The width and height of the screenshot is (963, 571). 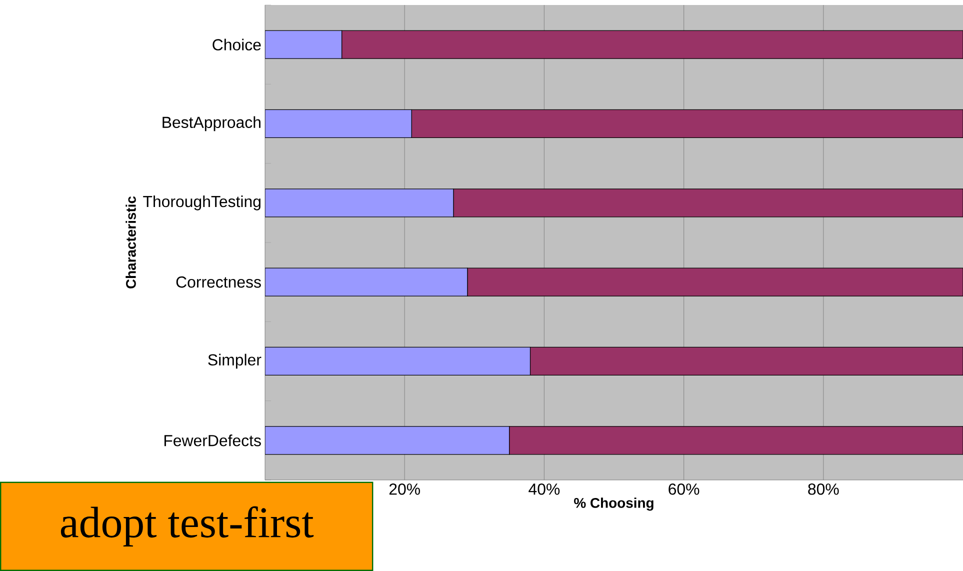 I want to click on y-tick-label: FewerDefects, so click(x=212, y=440).